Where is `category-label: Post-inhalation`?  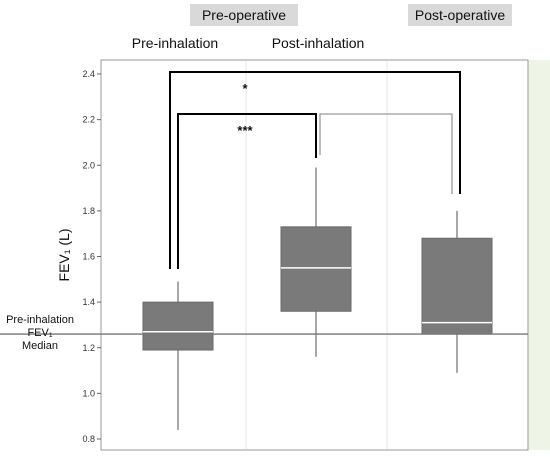
category-label: Post-inhalation is located at coordinates (318, 43).